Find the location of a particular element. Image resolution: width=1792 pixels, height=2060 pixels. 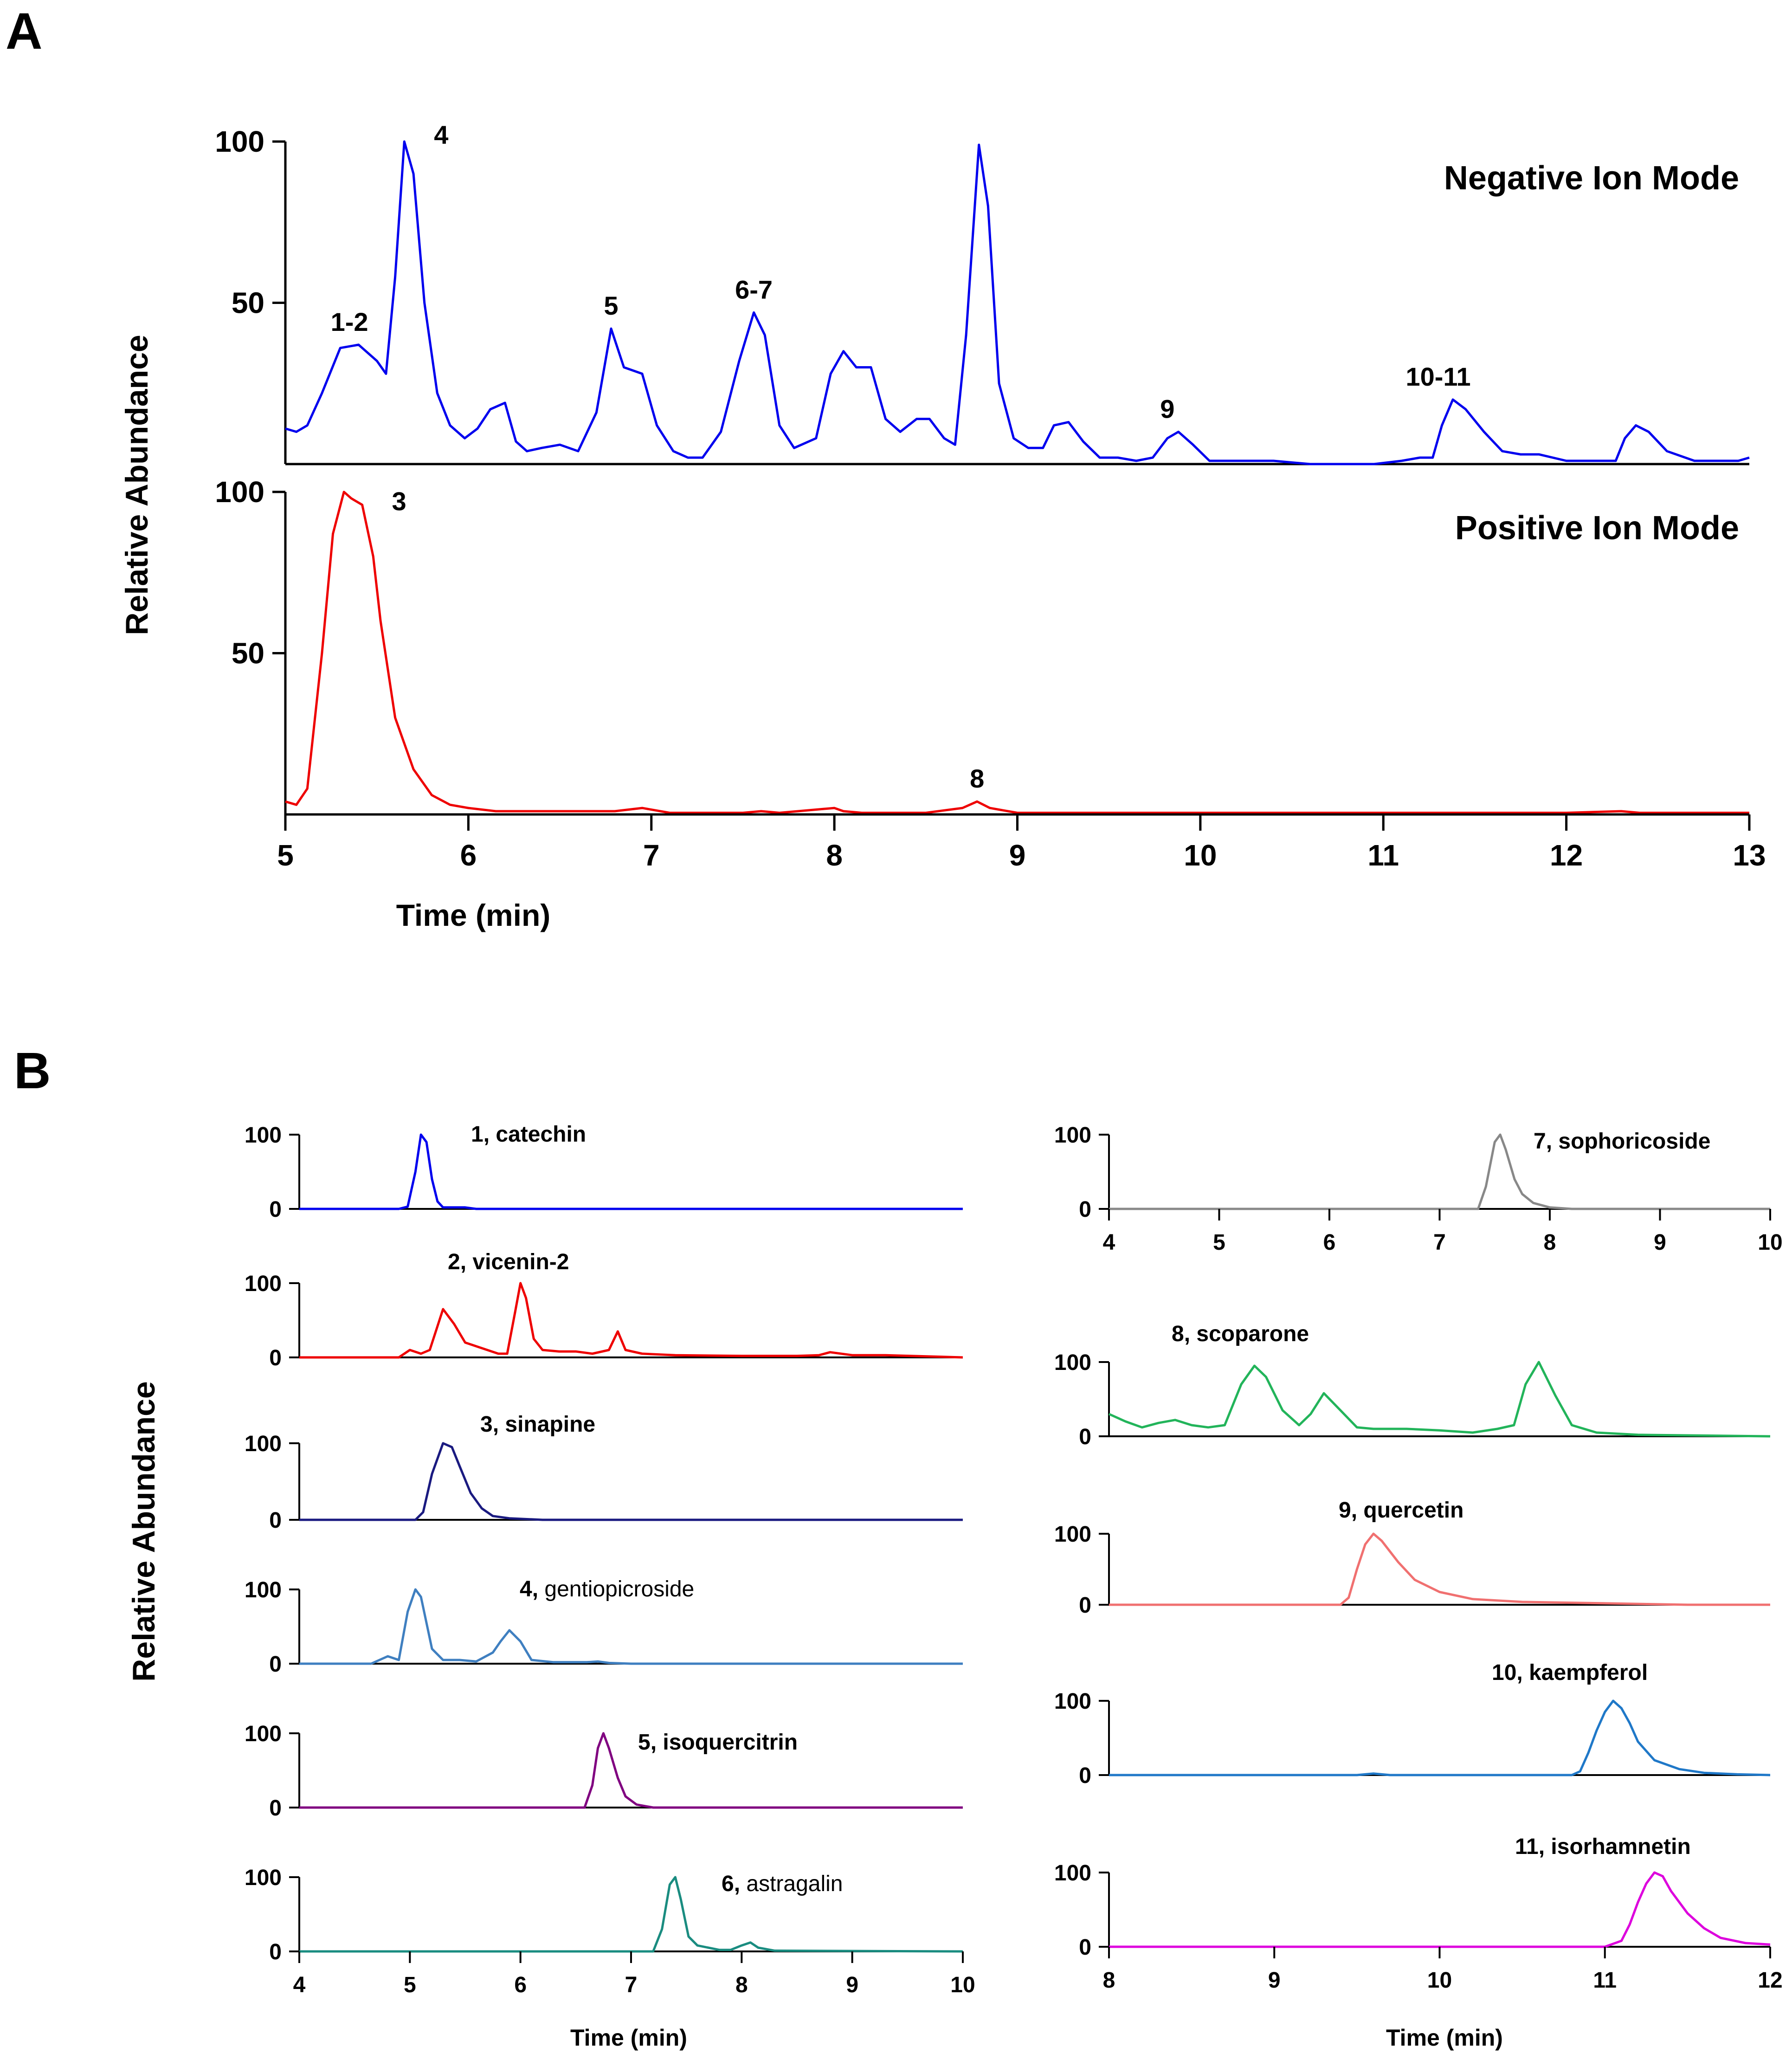

subplot-7-x-tick-label: 10 is located at coordinates (1770, 1243).